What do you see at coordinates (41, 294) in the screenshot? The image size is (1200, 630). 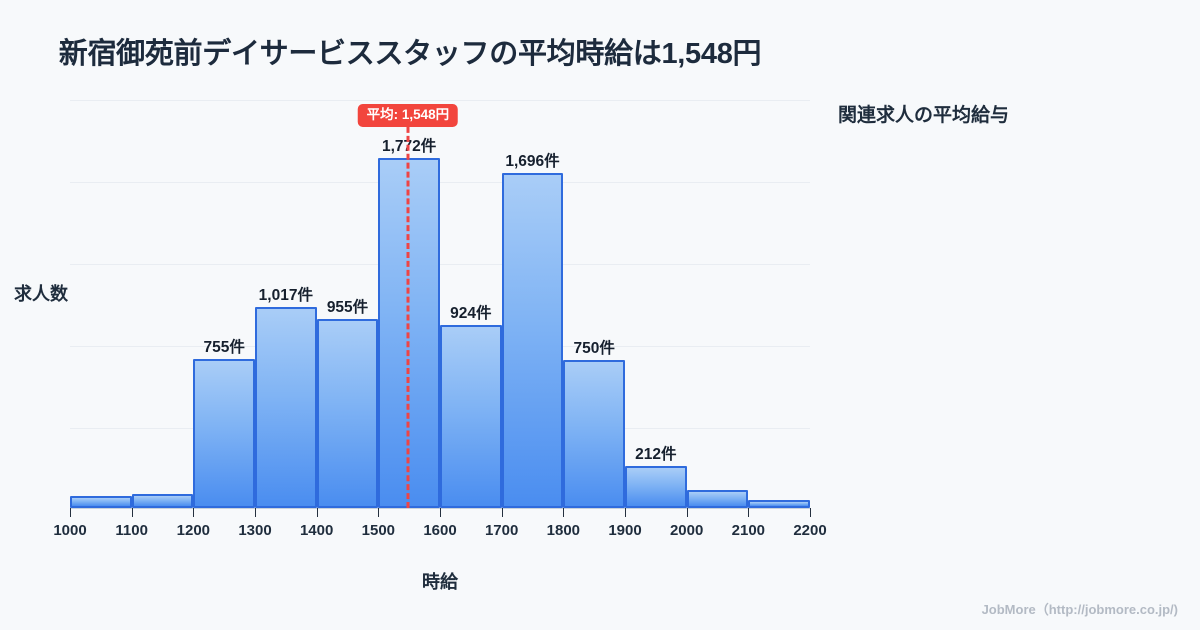 I see `y-axis-title: 求人数` at bounding box center [41, 294].